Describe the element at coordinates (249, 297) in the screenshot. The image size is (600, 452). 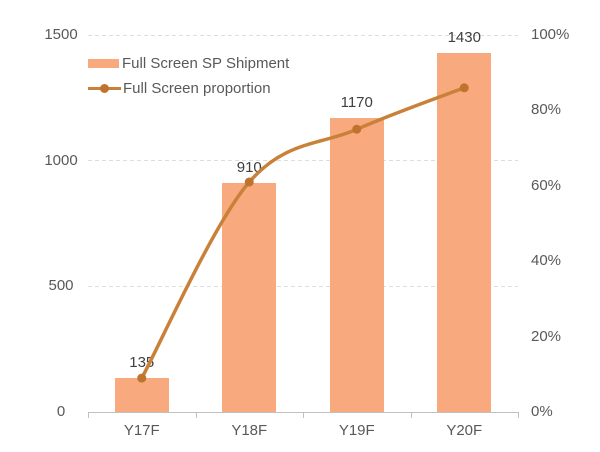
I see `bar-y18f` at that location.